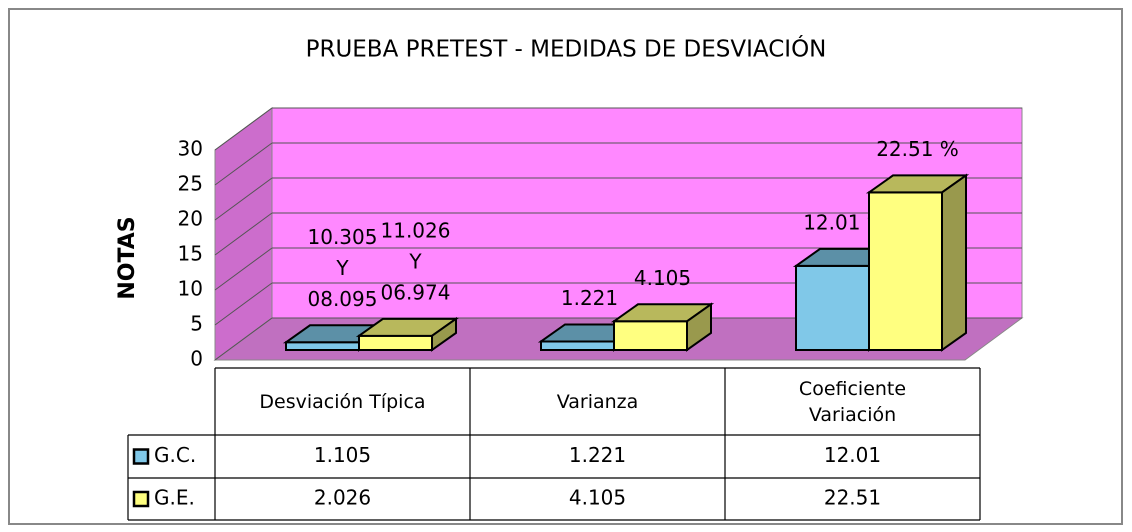 Image resolution: width=1132 pixels, height=532 pixels. I want to click on table-value: 4.105, so click(597, 498).